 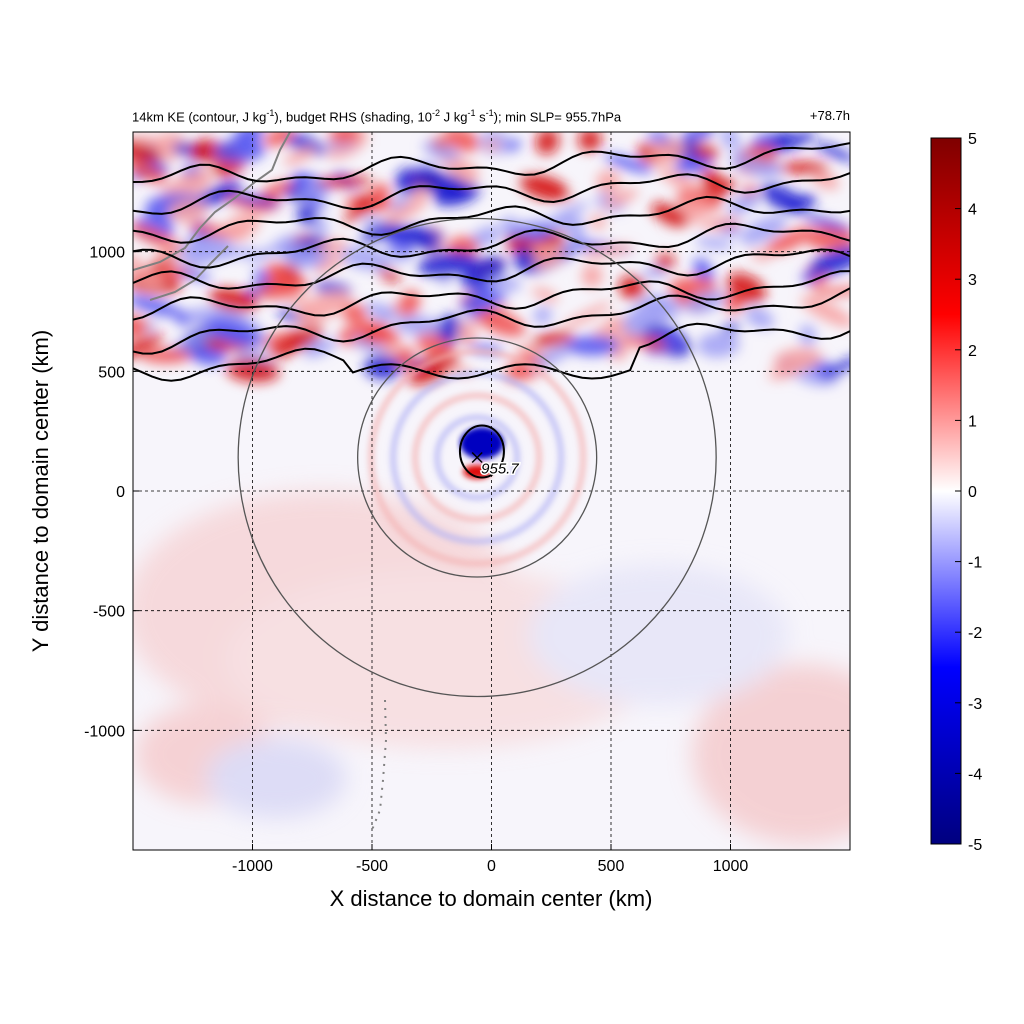 What do you see at coordinates (972, 421) in the screenshot?
I see `colorbar-tick-label: 1` at bounding box center [972, 421].